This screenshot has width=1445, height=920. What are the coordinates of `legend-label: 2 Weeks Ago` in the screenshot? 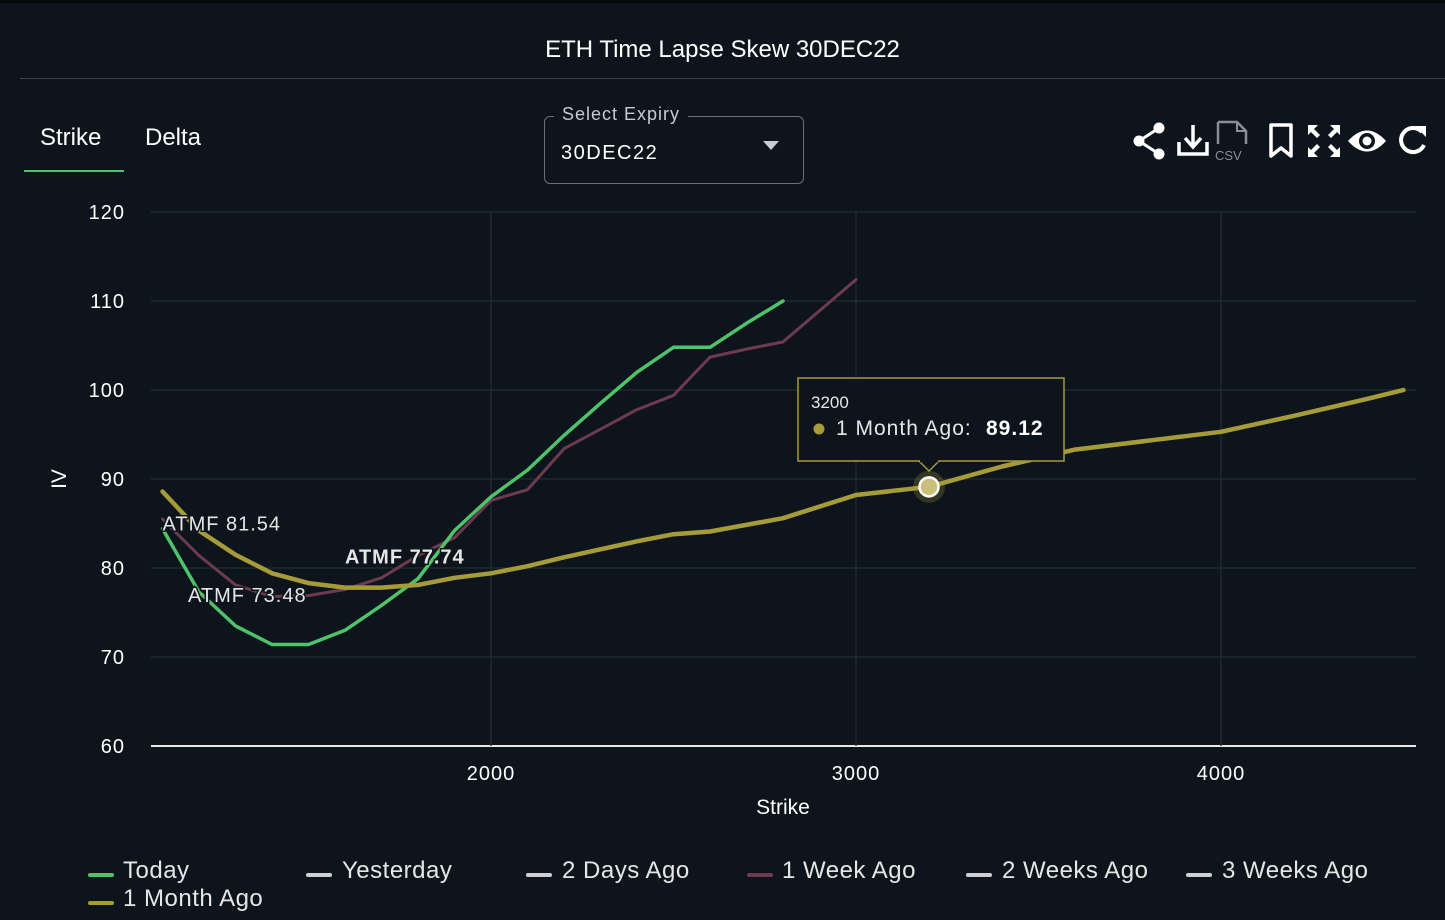 It's located at (1075, 870).